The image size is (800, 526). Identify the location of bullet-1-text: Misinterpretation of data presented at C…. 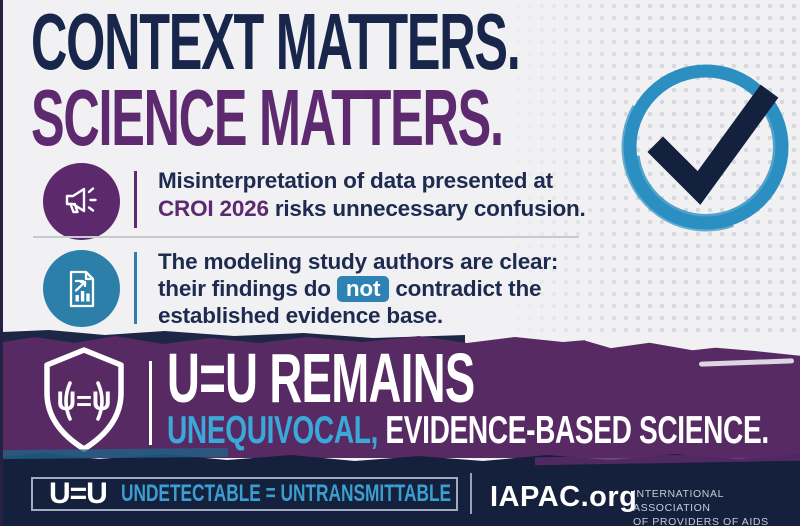
(372, 195).